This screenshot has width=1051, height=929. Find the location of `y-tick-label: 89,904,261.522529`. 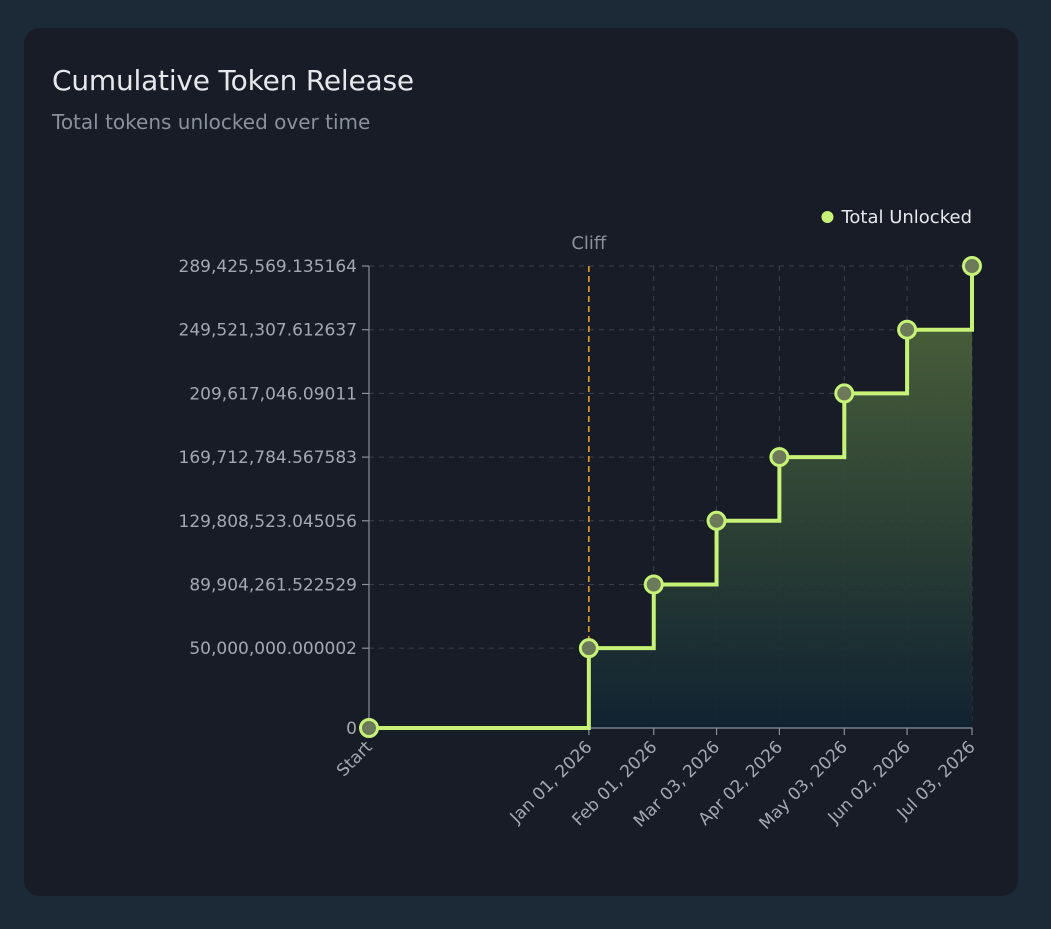

y-tick-label: 89,904,261.522529 is located at coordinates (273, 585).